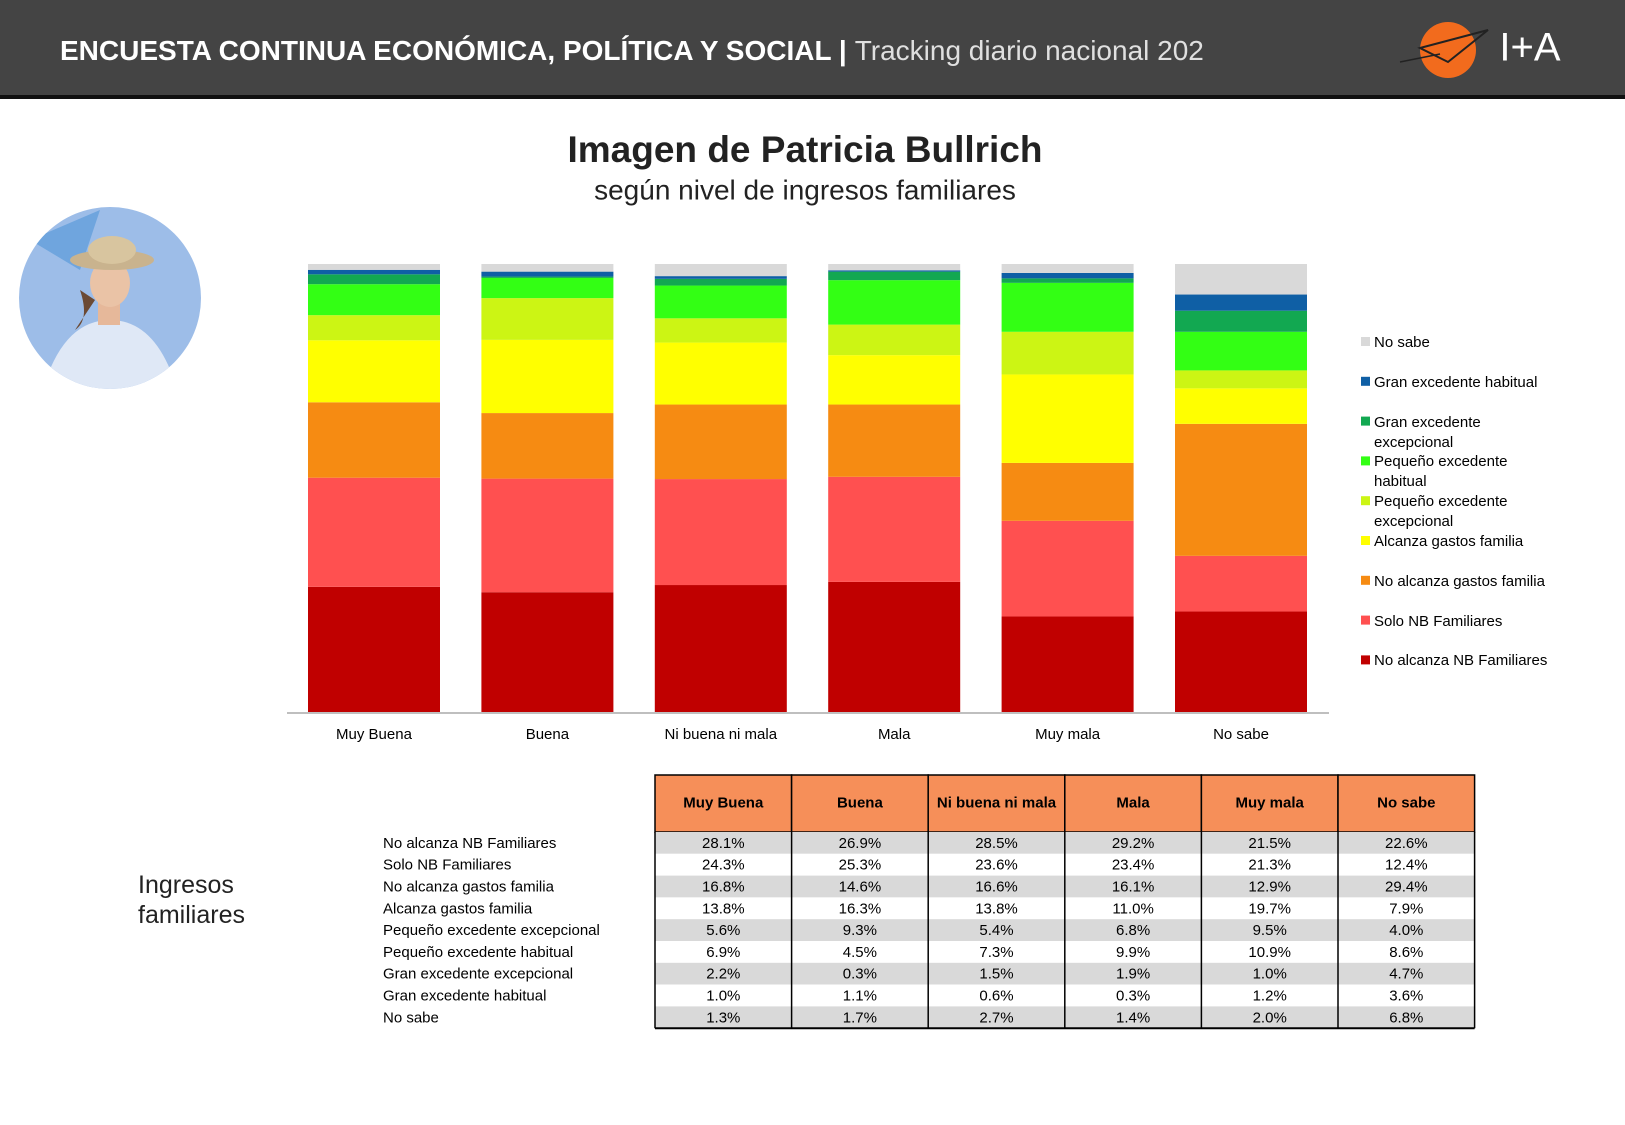 The height and width of the screenshot is (1125, 1625). Describe the element at coordinates (1269, 843) in the screenshot. I see `table-cell: 21.5%` at that location.